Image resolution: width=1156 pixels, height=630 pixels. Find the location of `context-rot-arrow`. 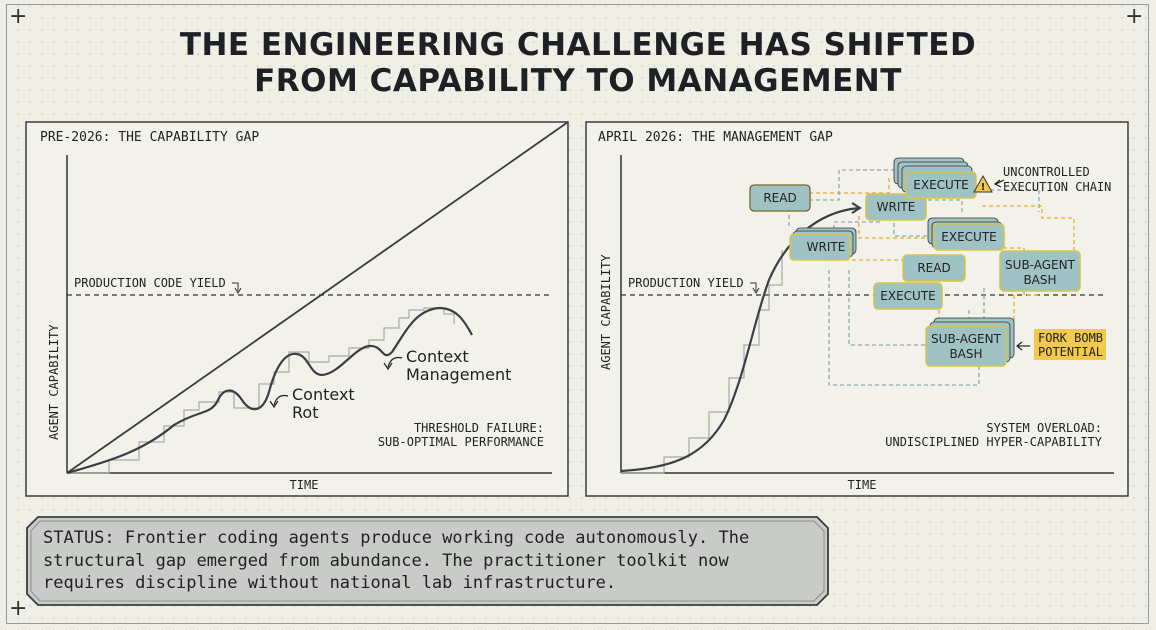

context-rot-arrow is located at coordinates (281, 400).